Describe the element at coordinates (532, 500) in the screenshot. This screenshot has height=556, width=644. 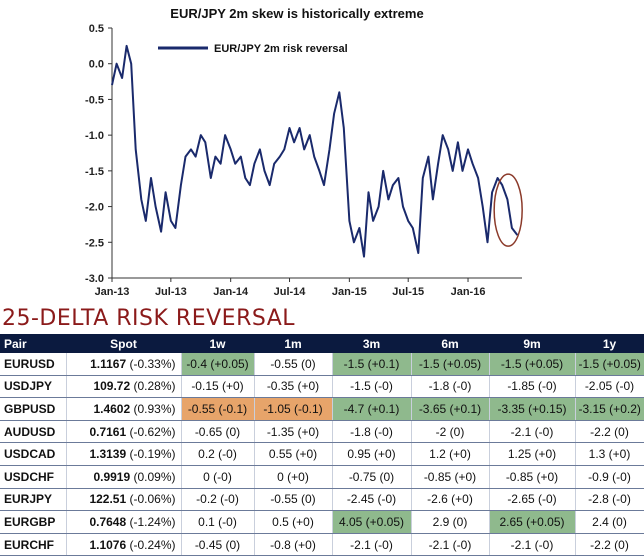
I see `tenor-cell: -2.65 (-0)` at that location.